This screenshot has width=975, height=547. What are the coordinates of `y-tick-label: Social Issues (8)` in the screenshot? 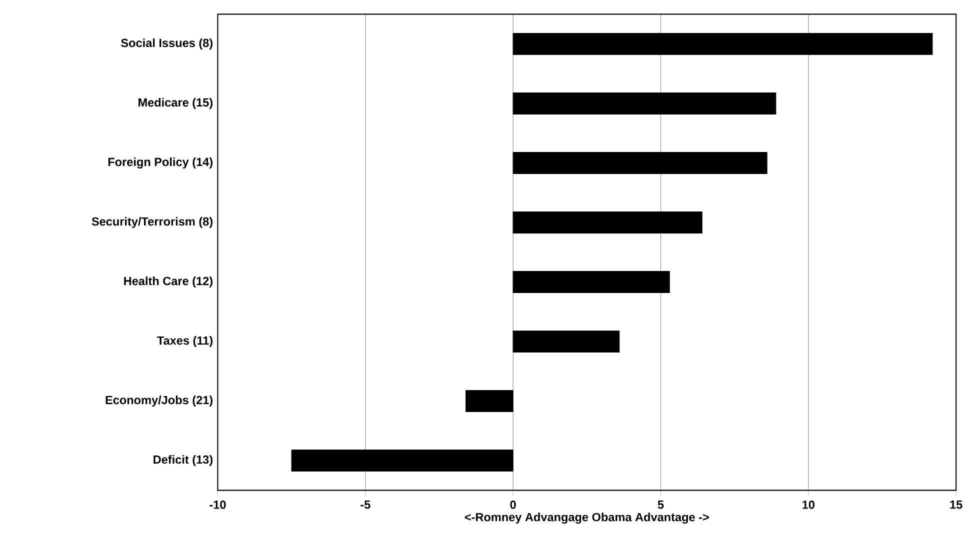 It's located at (167, 44).